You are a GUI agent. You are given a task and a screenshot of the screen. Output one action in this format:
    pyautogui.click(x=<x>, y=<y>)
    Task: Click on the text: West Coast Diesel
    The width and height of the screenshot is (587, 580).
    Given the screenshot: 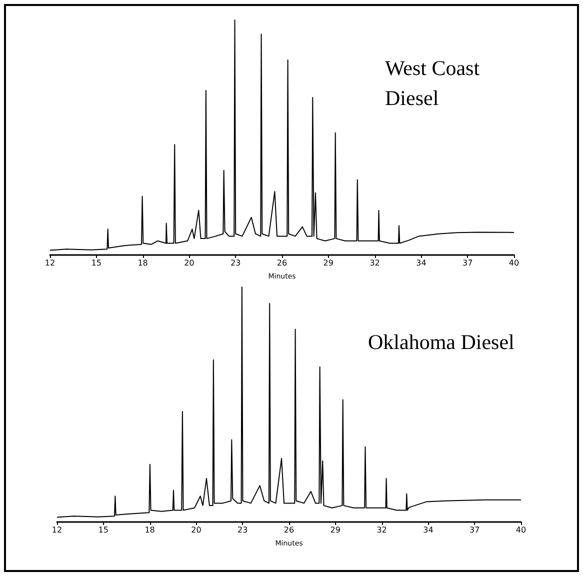 What is the action you would take?
    pyautogui.click(x=435, y=83)
    